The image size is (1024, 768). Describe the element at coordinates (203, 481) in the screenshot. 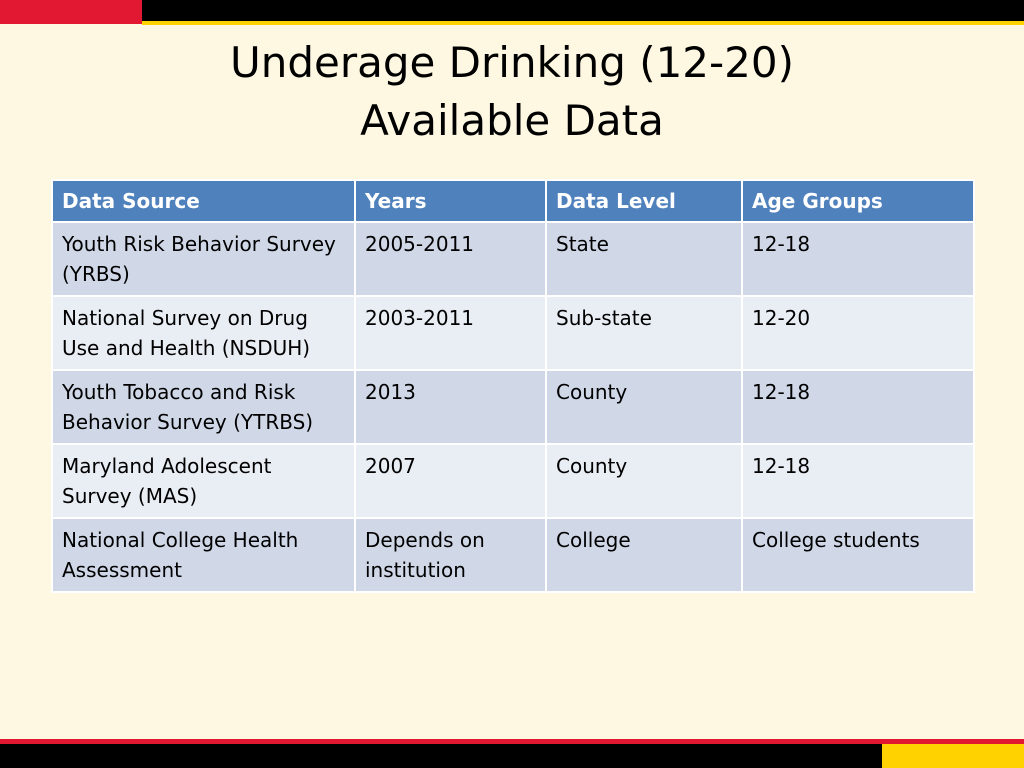

I see `cell-data-source: Maryland Adolescent Survey (MAS)` at that location.